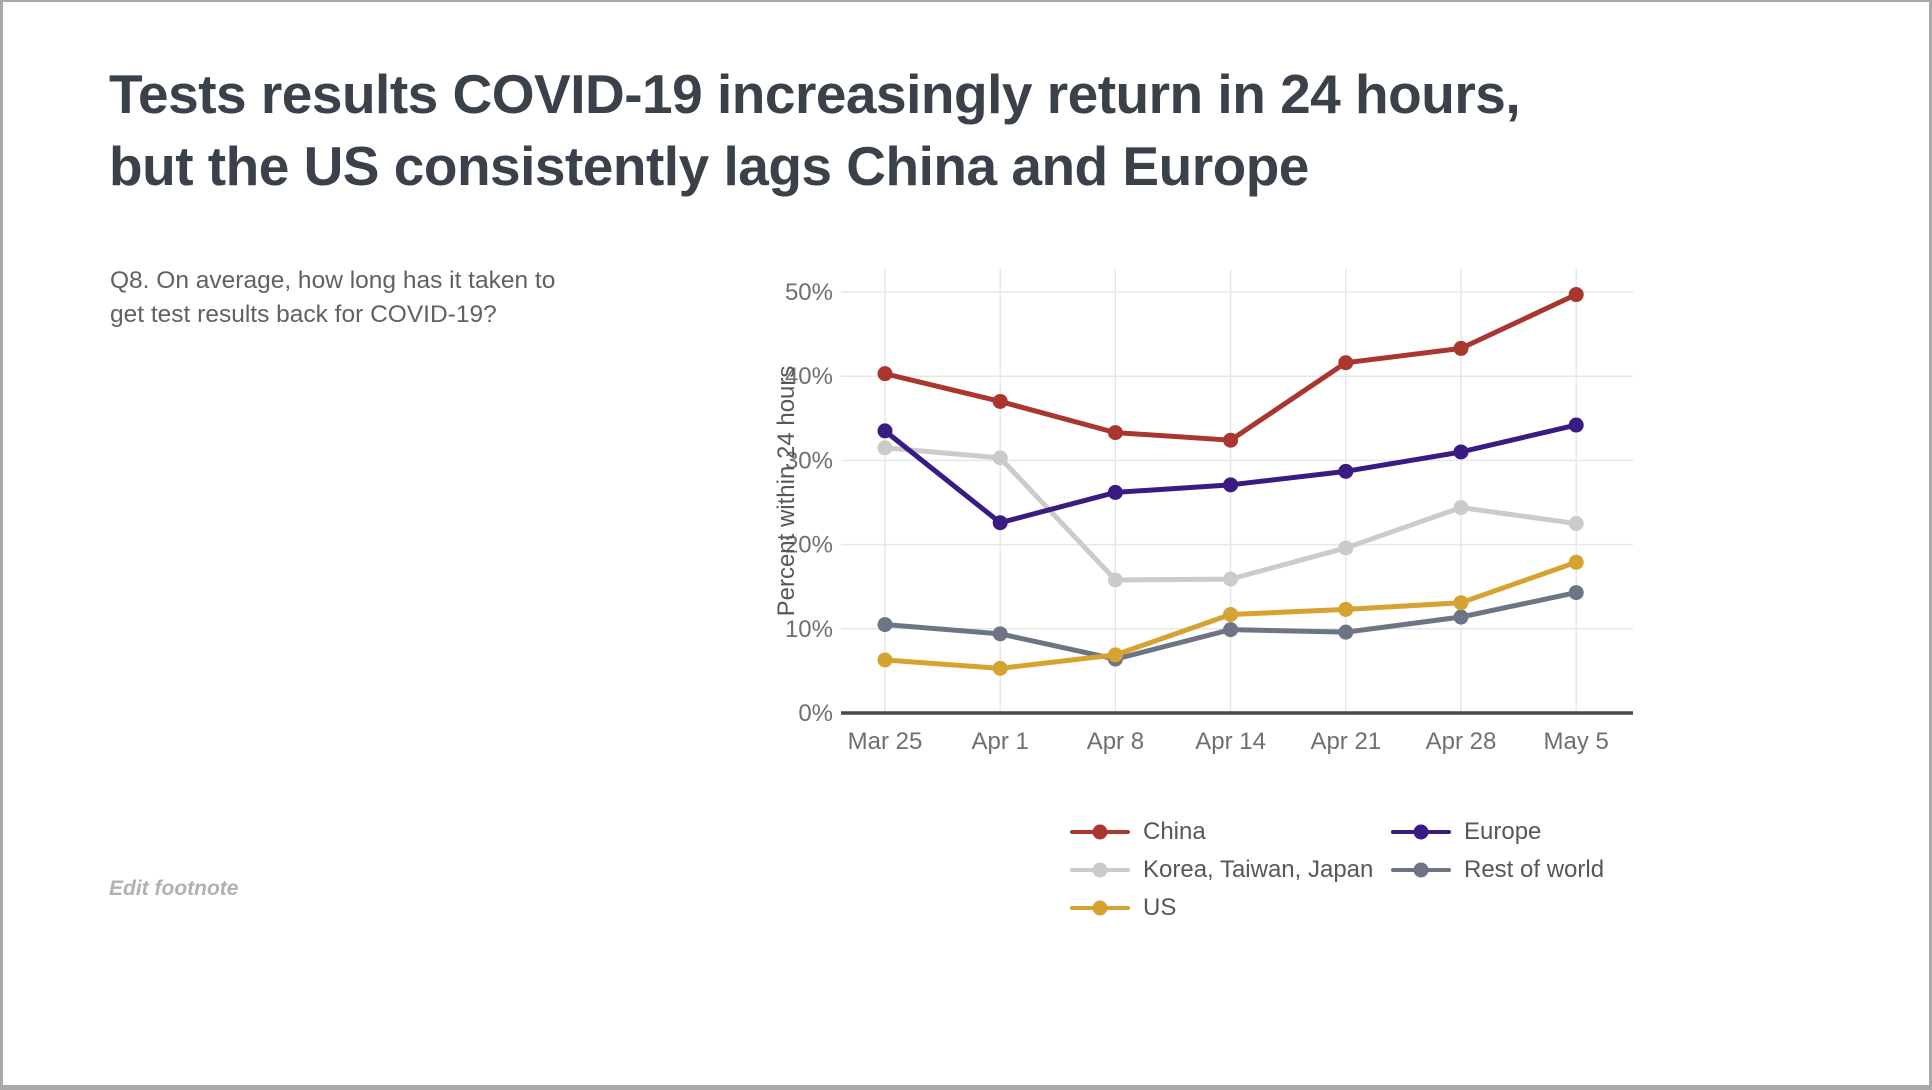  What do you see at coordinates (786, 491) in the screenshot?
I see `y-axis-title: Percent within 24 hours` at bounding box center [786, 491].